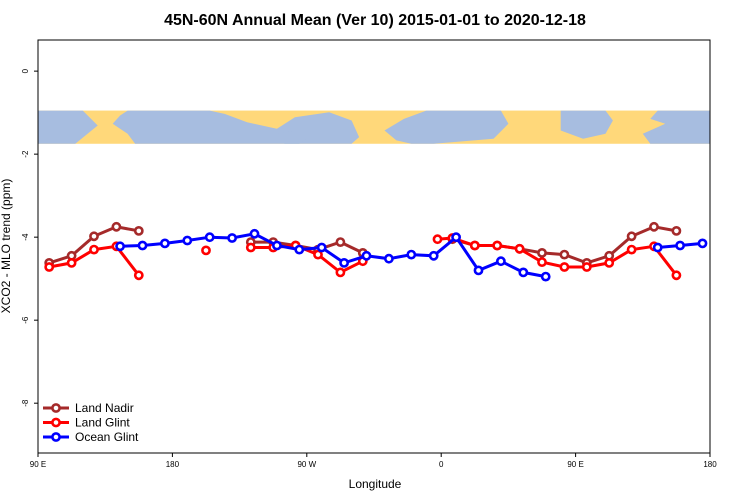 This screenshot has width=750, height=500. I want to click on y-tick-label: -8, so click(25, 403).